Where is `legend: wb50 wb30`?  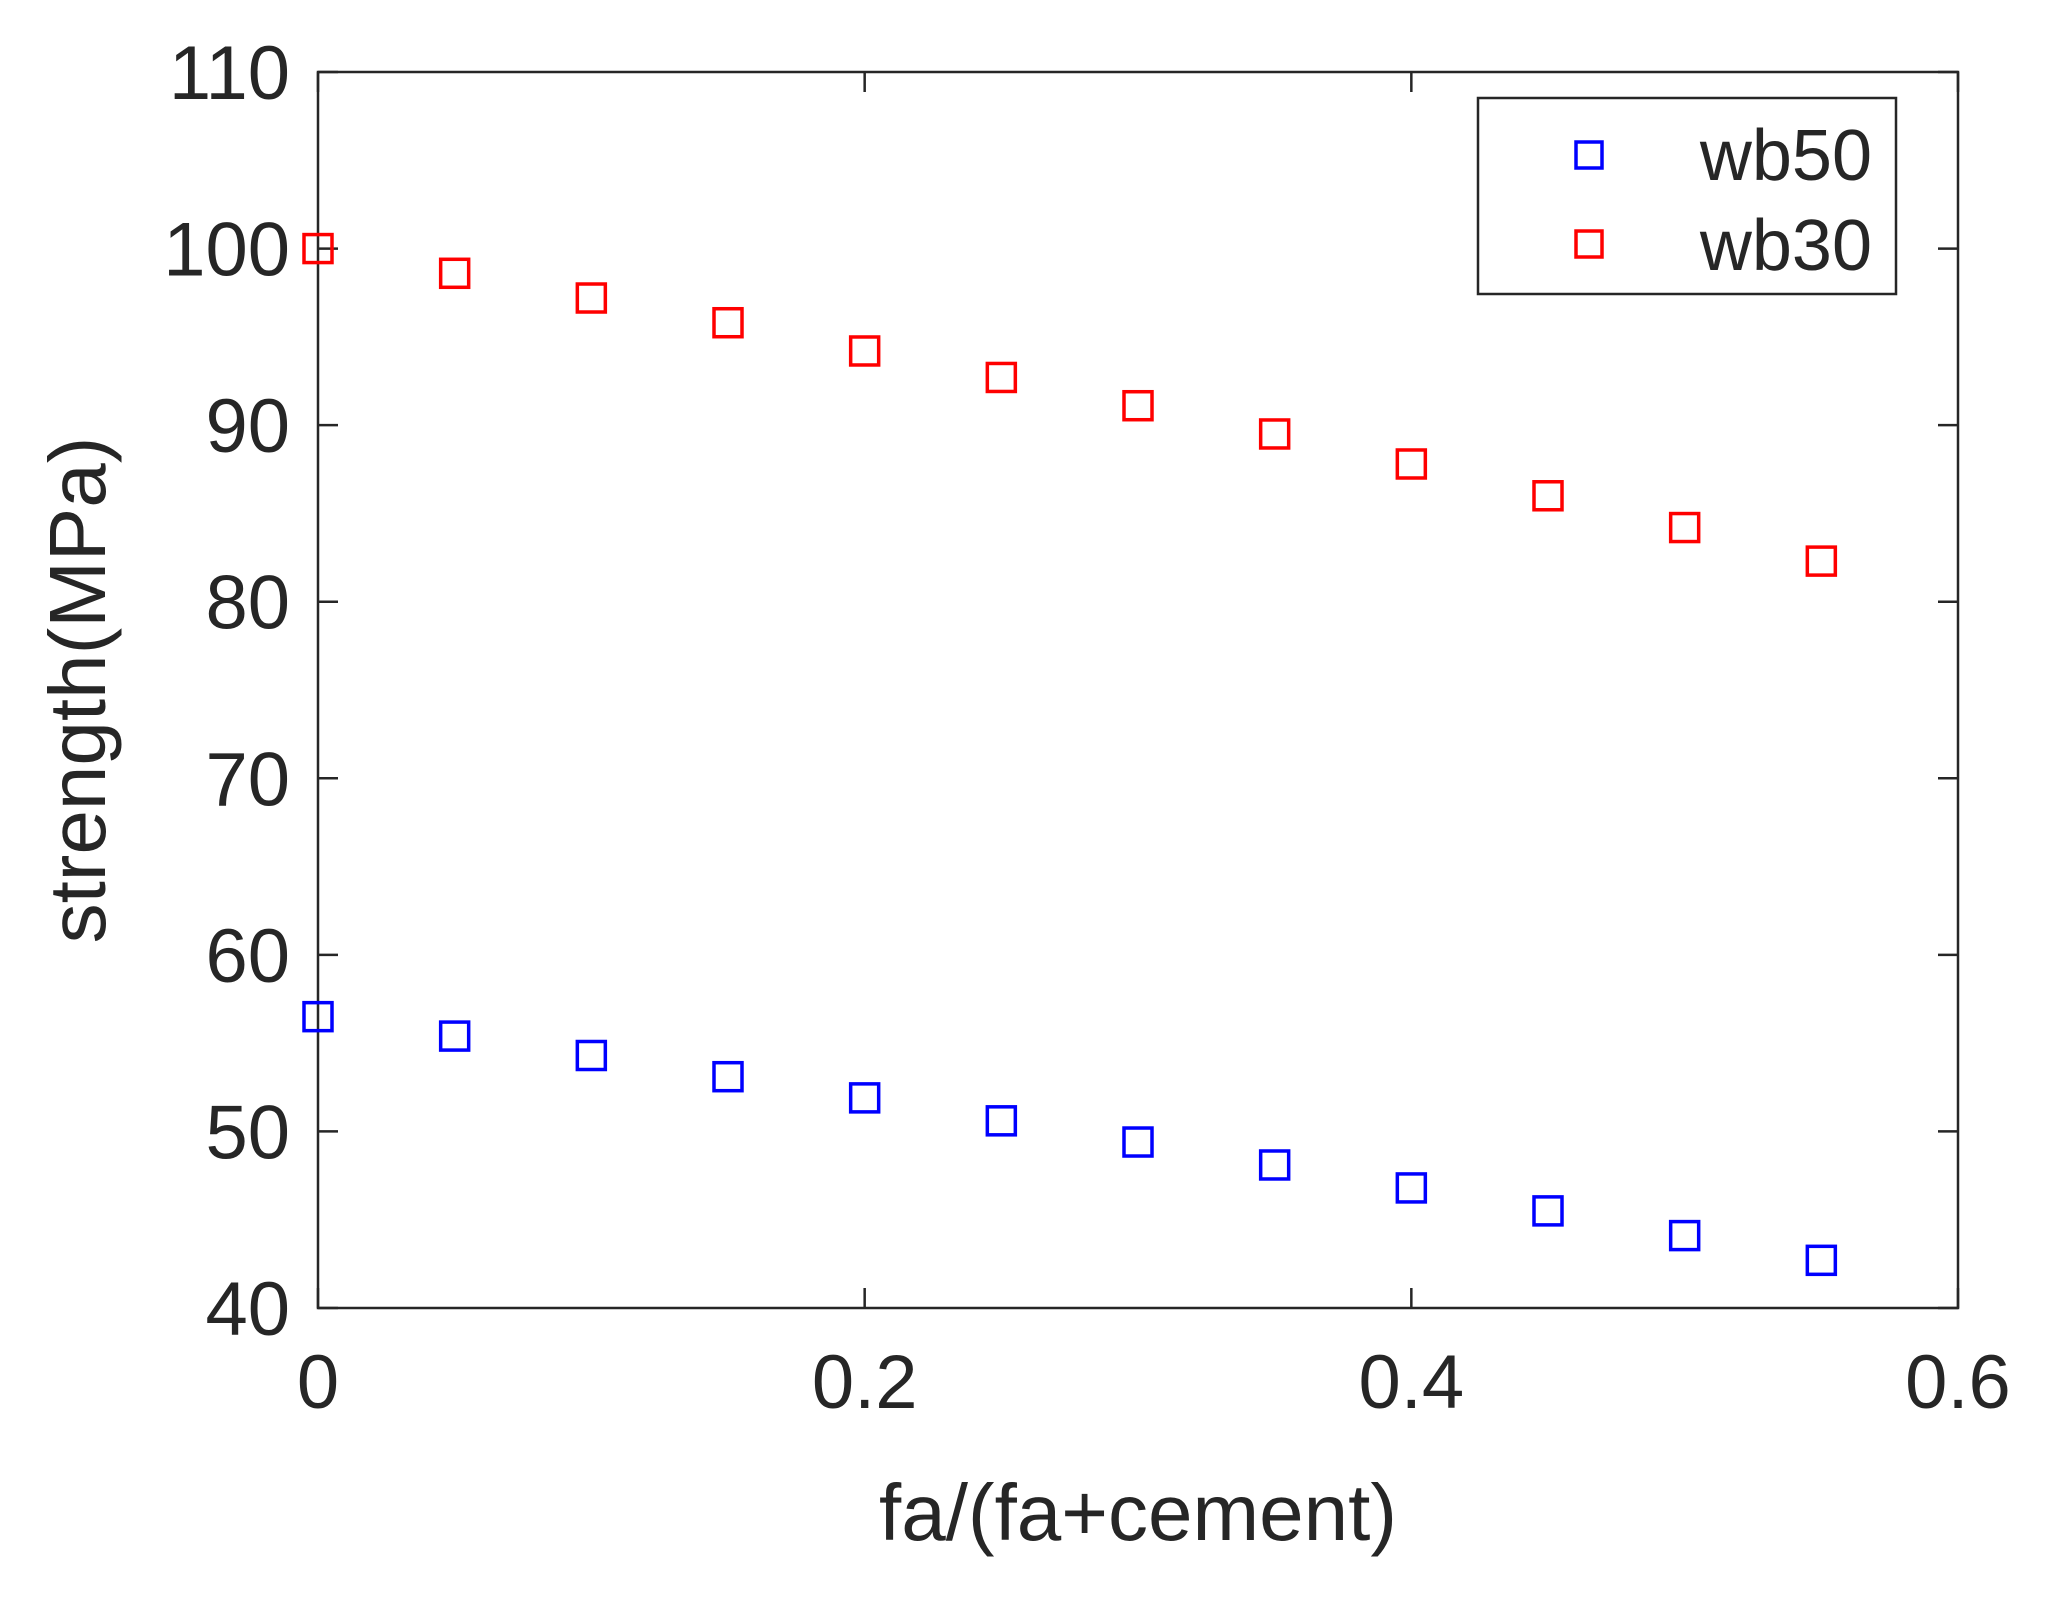 legend: wb50 wb30 is located at coordinates (1687, 196).